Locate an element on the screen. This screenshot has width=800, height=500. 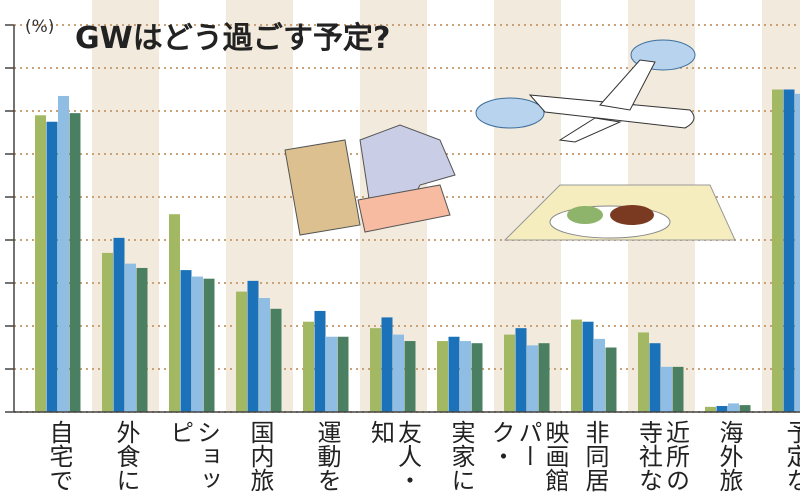
x-tick-label: 非同居 is located at coordinates (595, 456).